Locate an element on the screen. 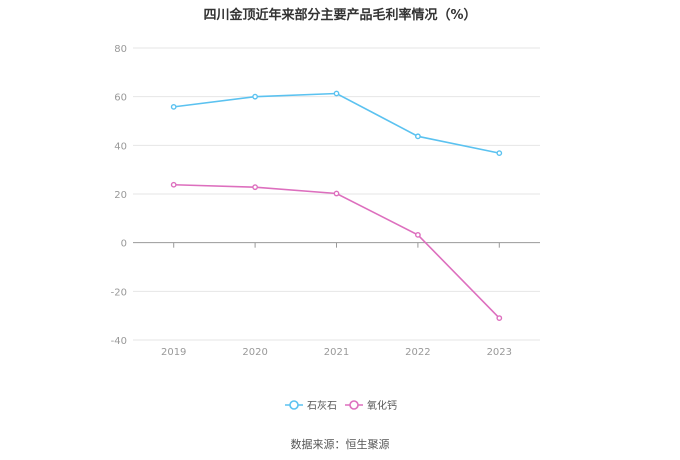  x-tick-label: 2019 is located at coordinates (173, 352).